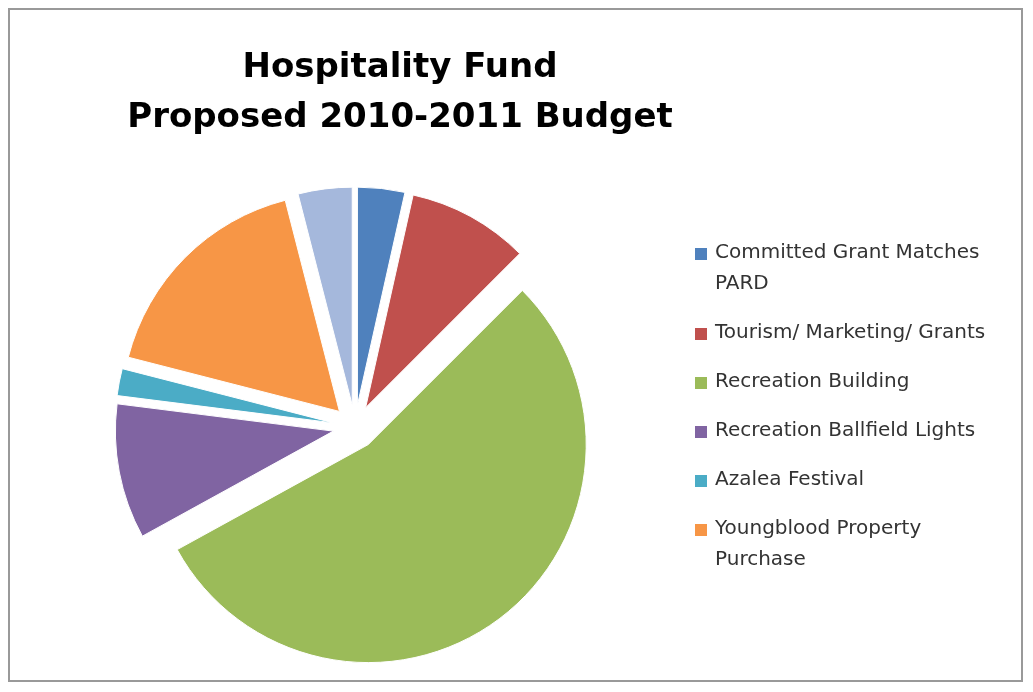 The width and height of the screenshot is (1033, 692). I want to click on legend-label: Committed Grant Matches PARD, so click(848, 267).